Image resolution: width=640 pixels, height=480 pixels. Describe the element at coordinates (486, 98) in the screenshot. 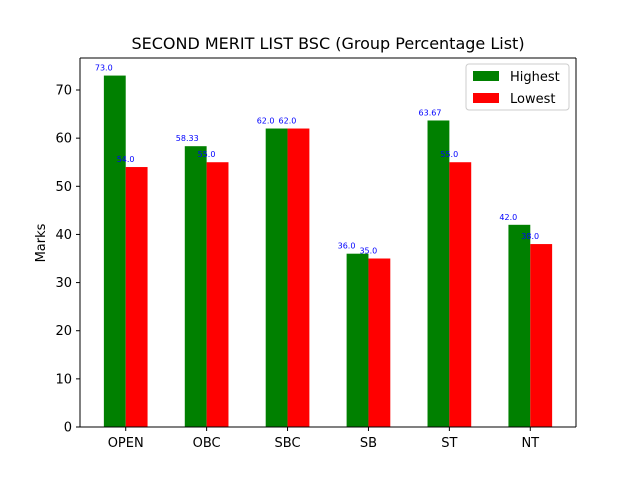

I see `legend-swatch-lowest` at that location.